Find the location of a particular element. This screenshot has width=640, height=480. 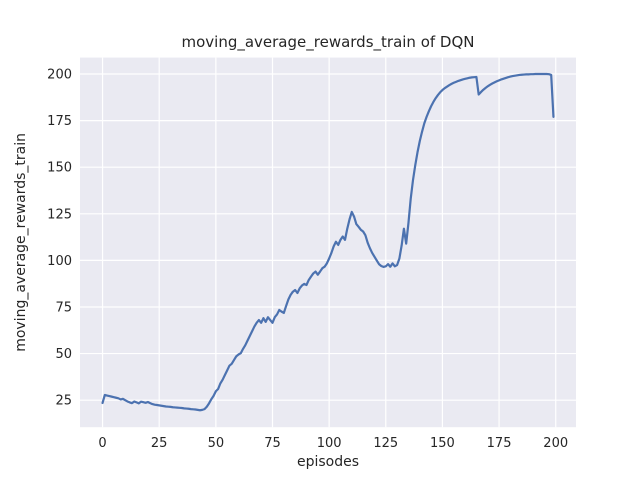

x-tick-label-50: 50 is located at coordinates (216, 443).